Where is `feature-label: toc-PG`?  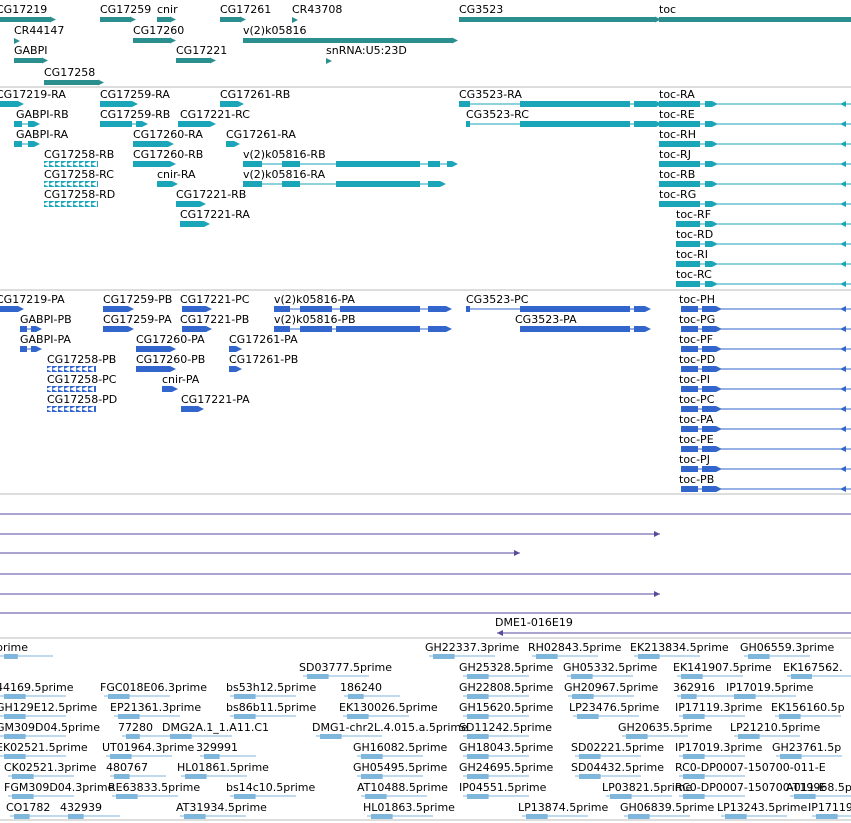 feature-label: toc-PG is located at coordinates (697, 319).